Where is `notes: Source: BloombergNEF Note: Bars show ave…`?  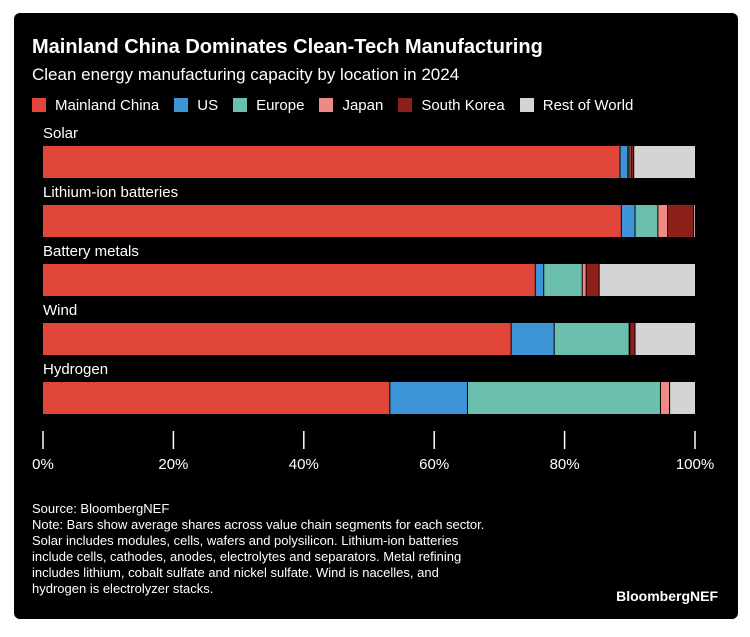 notes: Source: BloombergNEF Note: Bars show ave… is located at coordinates (332, 549).